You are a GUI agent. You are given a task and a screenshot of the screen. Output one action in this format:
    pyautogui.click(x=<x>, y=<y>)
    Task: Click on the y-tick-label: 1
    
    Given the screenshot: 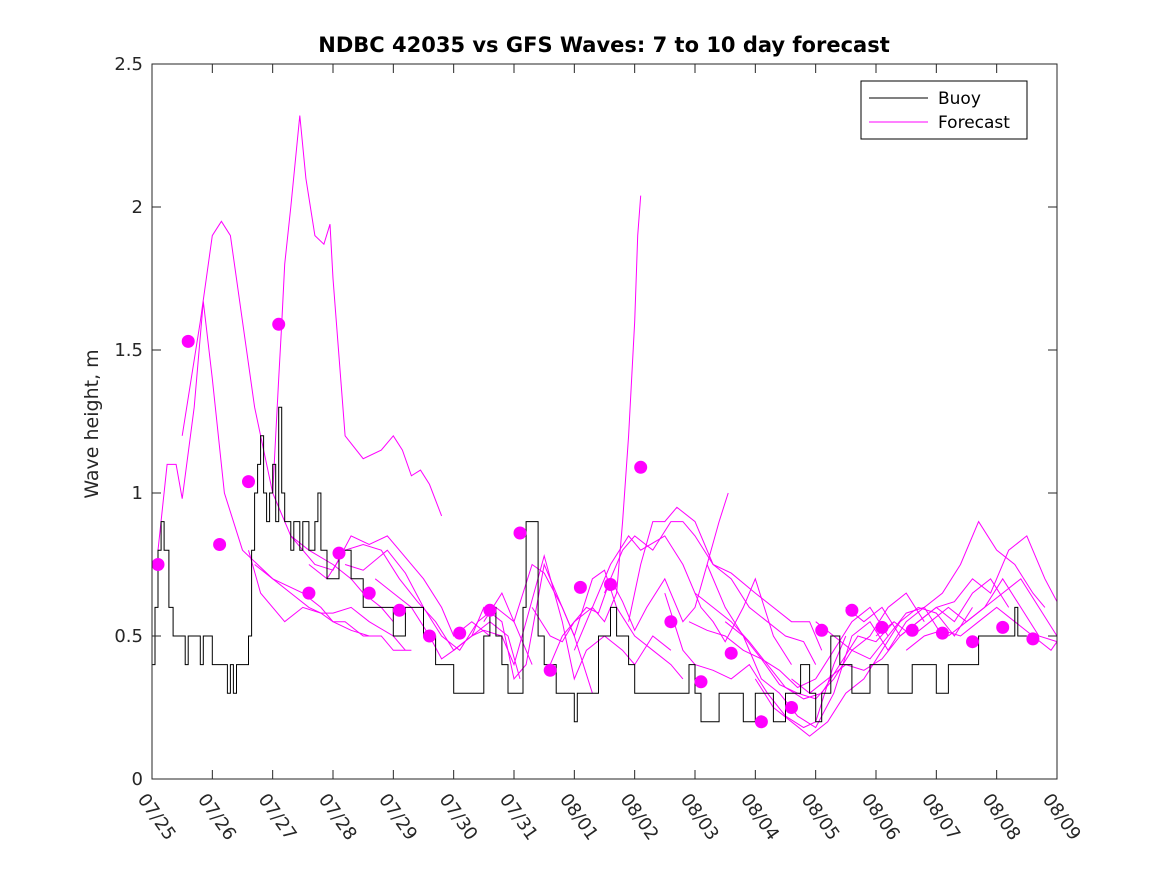 What is the action you would take?
    pyautogui.click(x=137, y=493)
    